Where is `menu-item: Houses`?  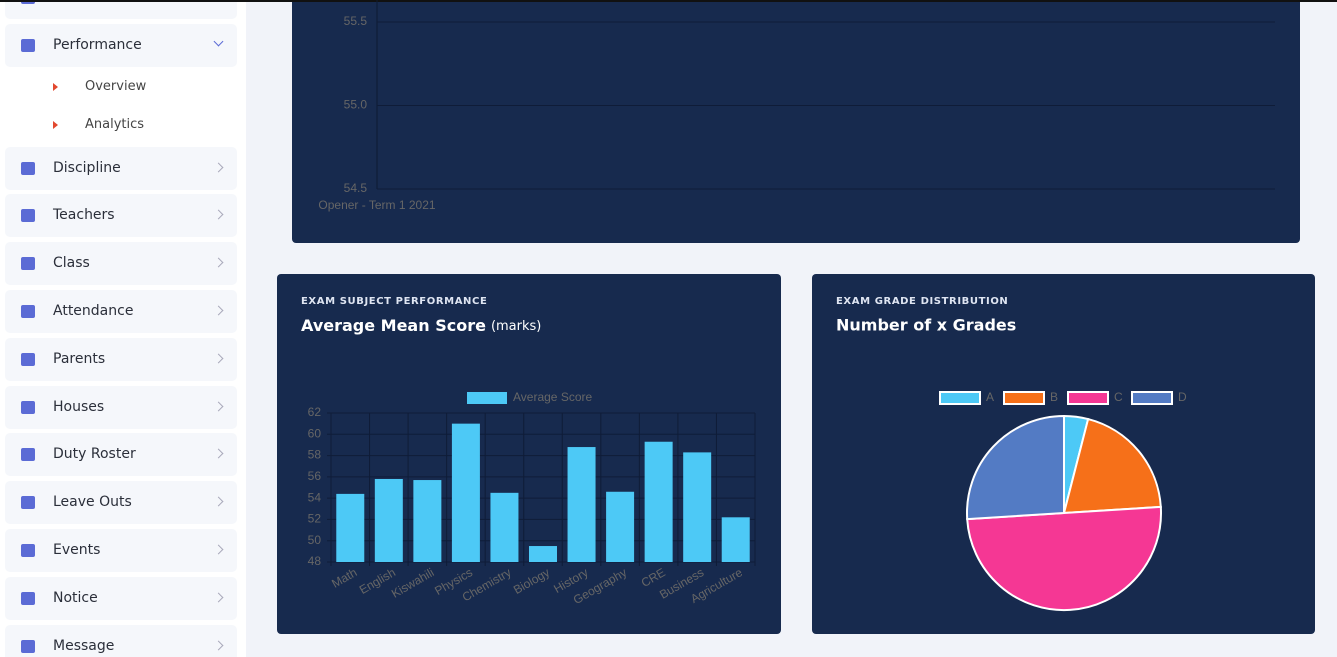 menu-item: Houses is located at coordinates (121, 407).